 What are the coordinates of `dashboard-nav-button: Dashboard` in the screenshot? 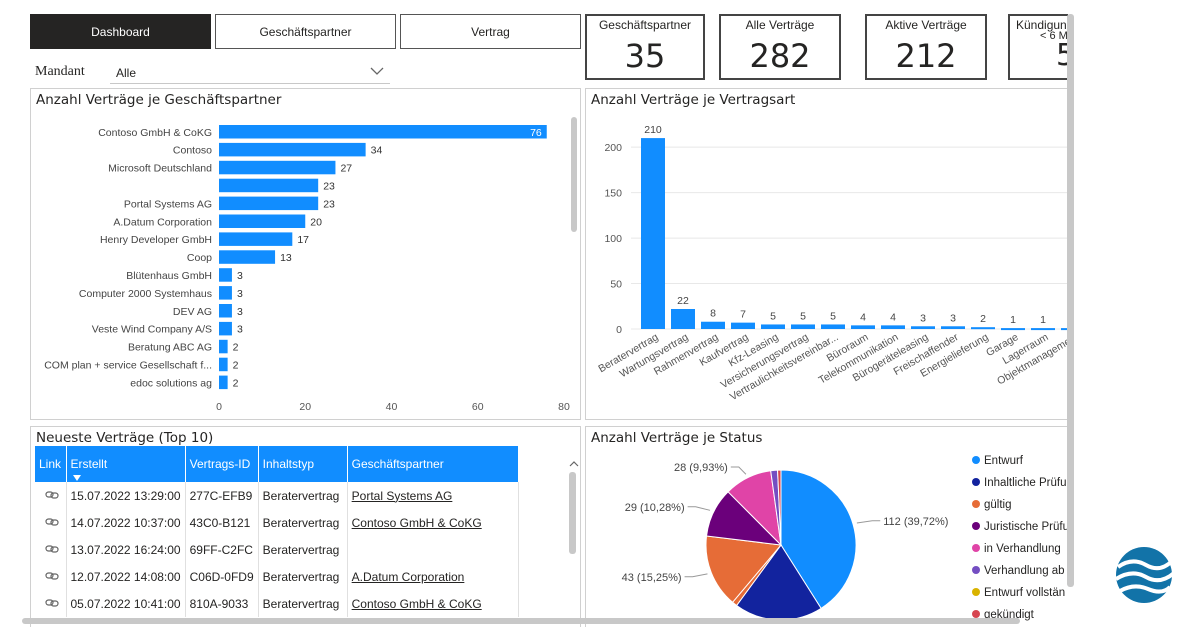 It's located at (120, 31).